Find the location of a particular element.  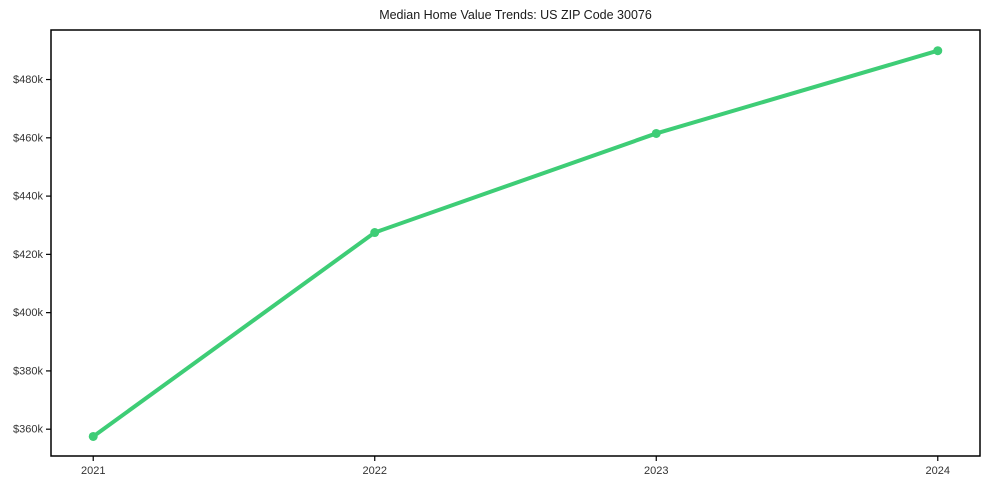

y-tick-label: $360k is located at coordinates (28, 430).